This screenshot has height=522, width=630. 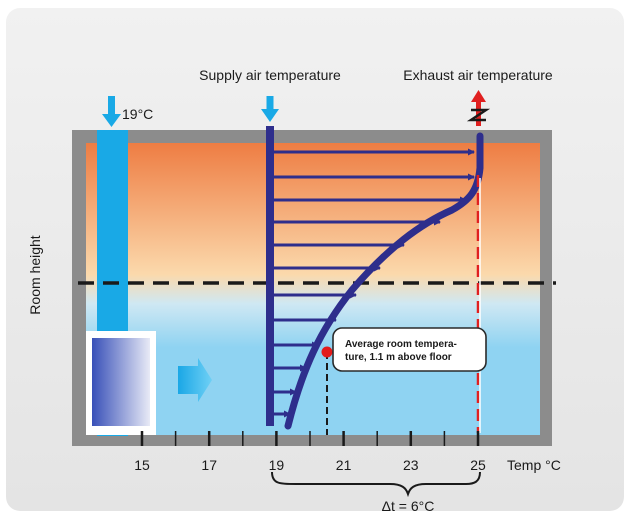 What do you see at coordinates (408, 506) in the screenshot?
I see `delta-label: Δt = 6°C` at bounding box center [408, 506].